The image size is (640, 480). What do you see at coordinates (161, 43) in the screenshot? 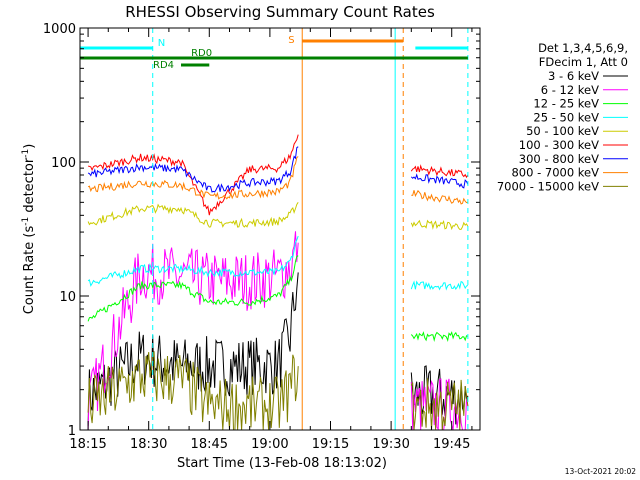
I see `flag-label-n: N` at bounding box center [161, 43].